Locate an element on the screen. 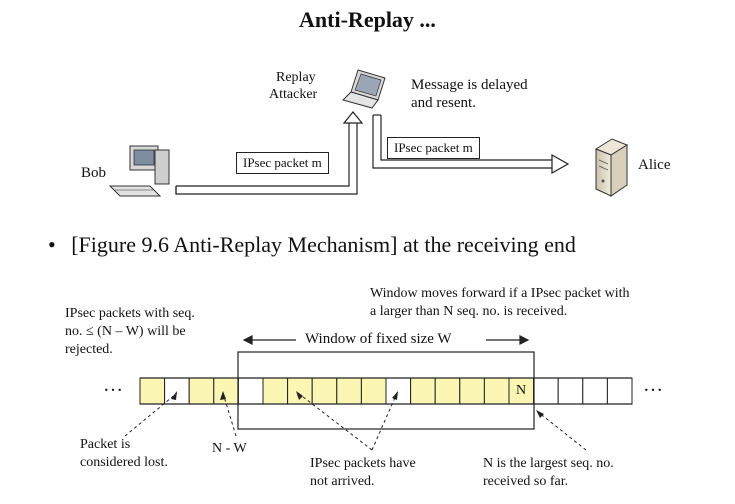 The image size is (735, 504). packet-label-replayed: IPsec packet m is located at coordinates (433, 148).